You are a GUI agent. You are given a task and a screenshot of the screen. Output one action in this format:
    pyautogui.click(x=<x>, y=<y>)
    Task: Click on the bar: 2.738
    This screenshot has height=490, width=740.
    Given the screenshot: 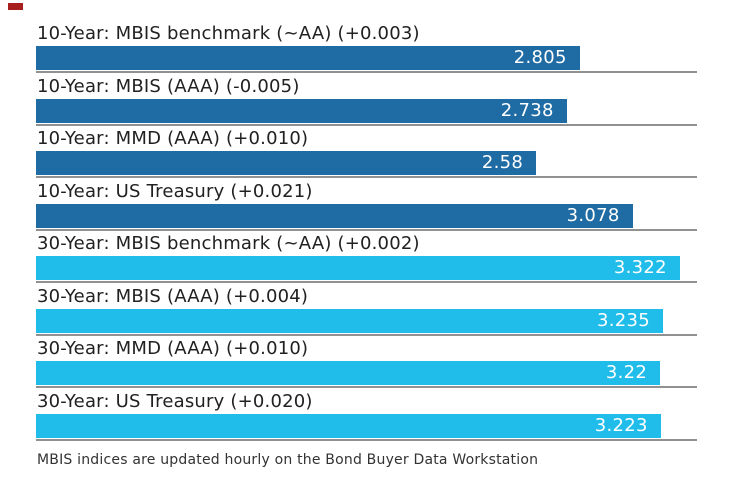 What is the action you would take?
    pyautogui.click(x=301, y=111)
    